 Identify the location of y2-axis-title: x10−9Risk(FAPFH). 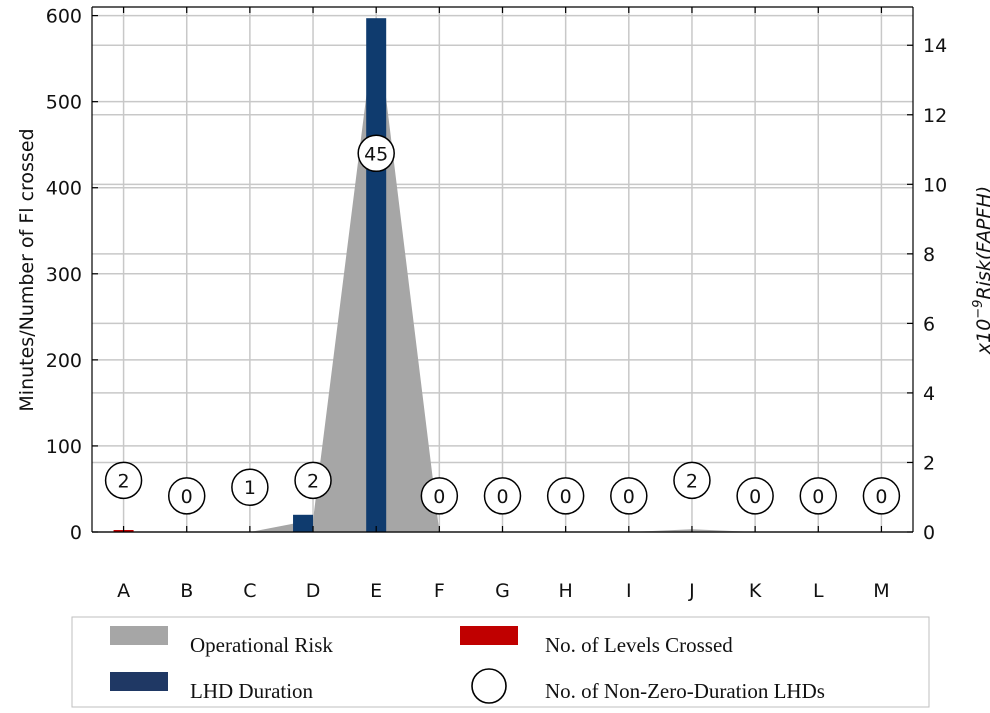
(980, 270).